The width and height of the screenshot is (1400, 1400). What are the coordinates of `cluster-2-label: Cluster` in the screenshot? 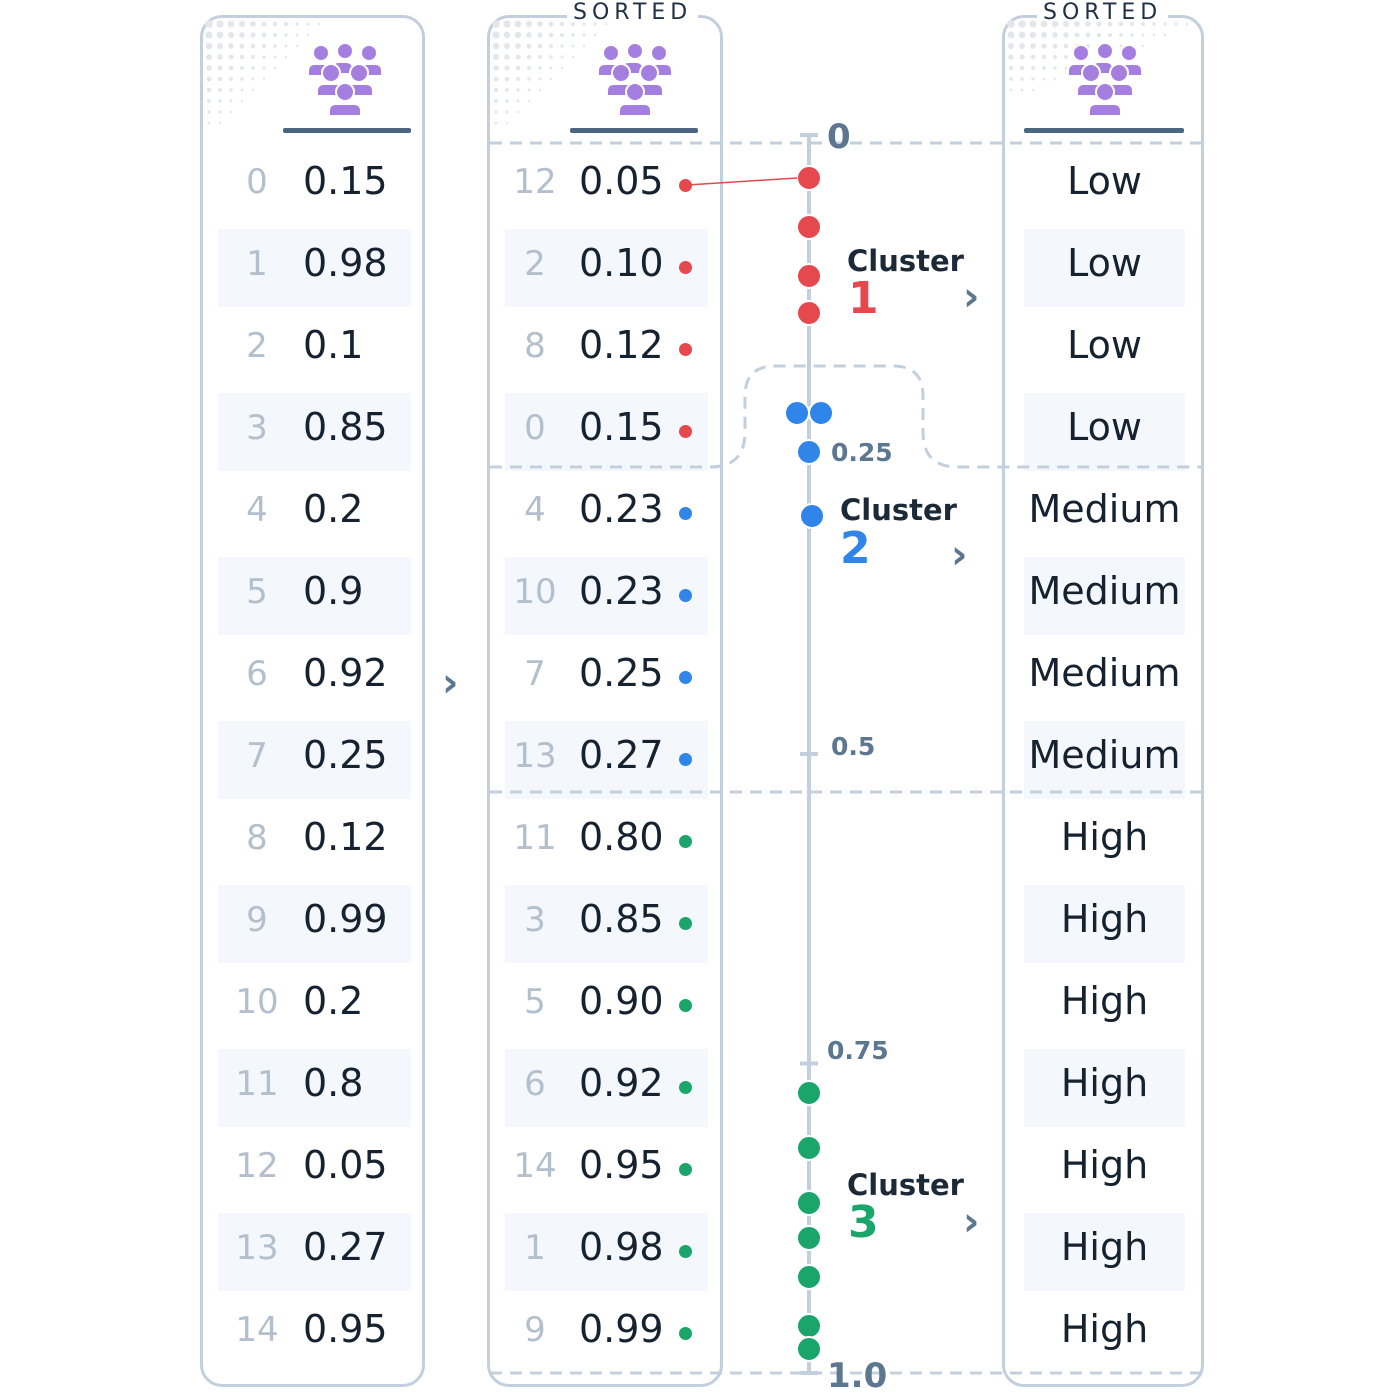 It's located at (898, 510).